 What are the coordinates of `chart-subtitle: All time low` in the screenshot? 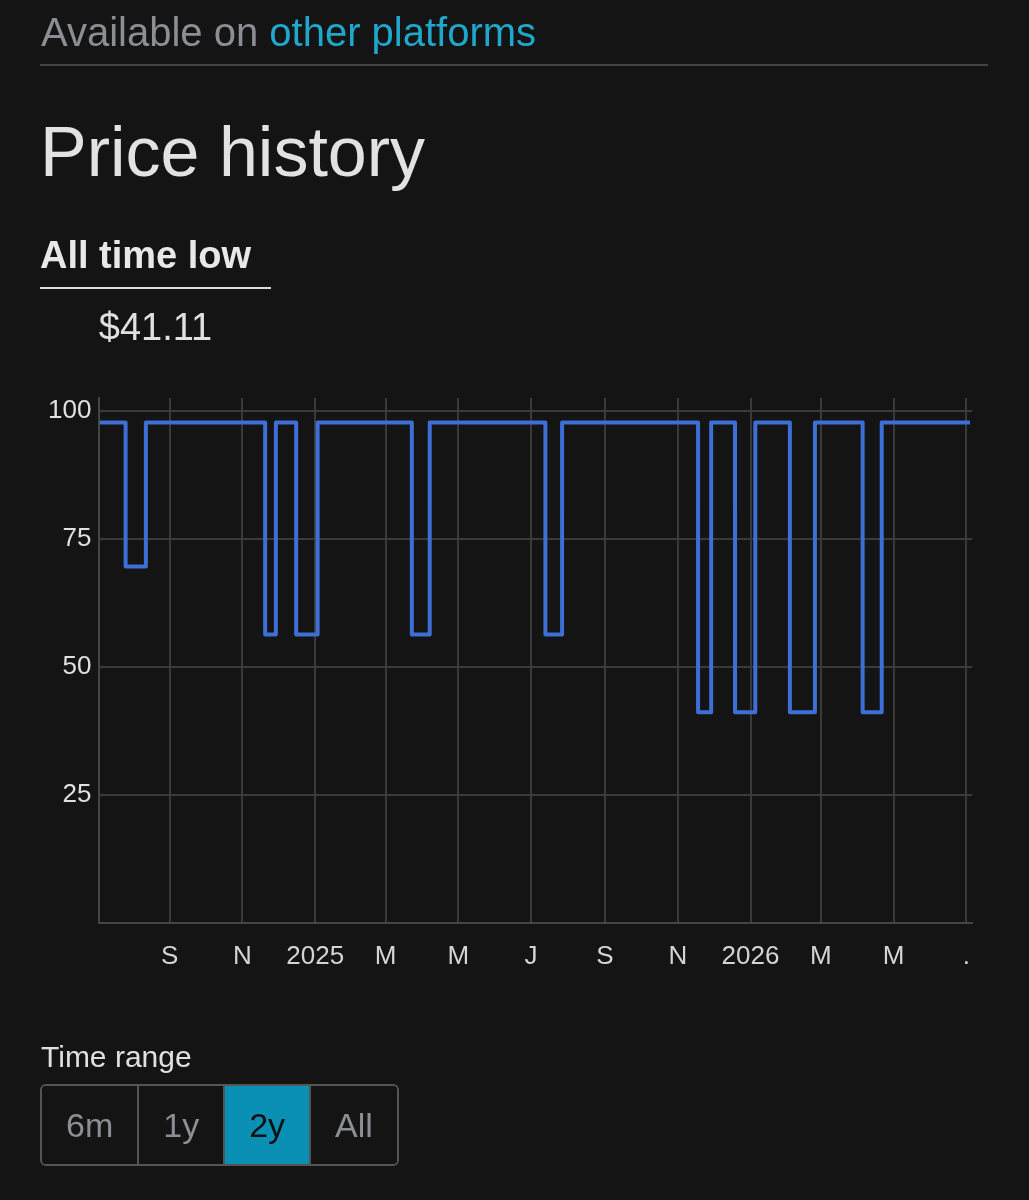 It's located at (155, 261).